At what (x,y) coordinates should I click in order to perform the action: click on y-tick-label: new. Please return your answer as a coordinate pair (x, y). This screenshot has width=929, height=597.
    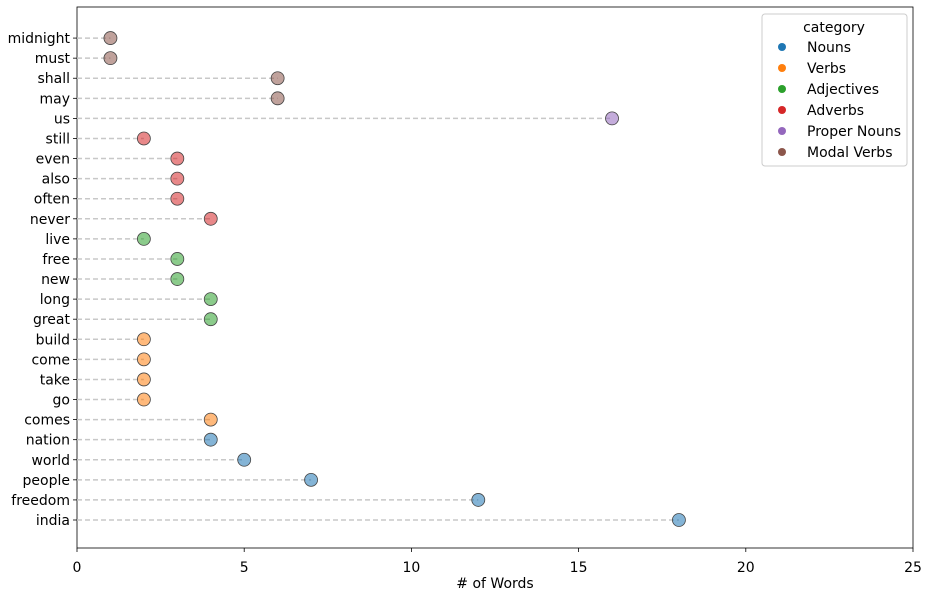
    Looking at the image, I should click on (55, 280).